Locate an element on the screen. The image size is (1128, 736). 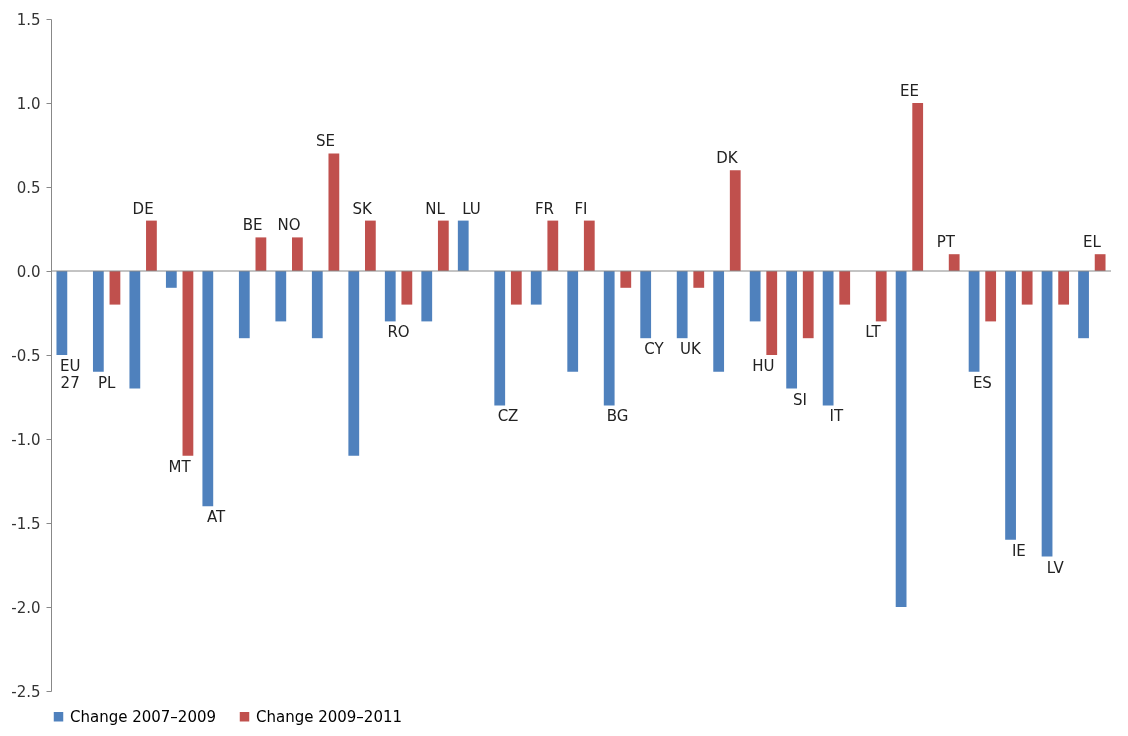
x-tick-label: MT is located at coordinates (180, 466).